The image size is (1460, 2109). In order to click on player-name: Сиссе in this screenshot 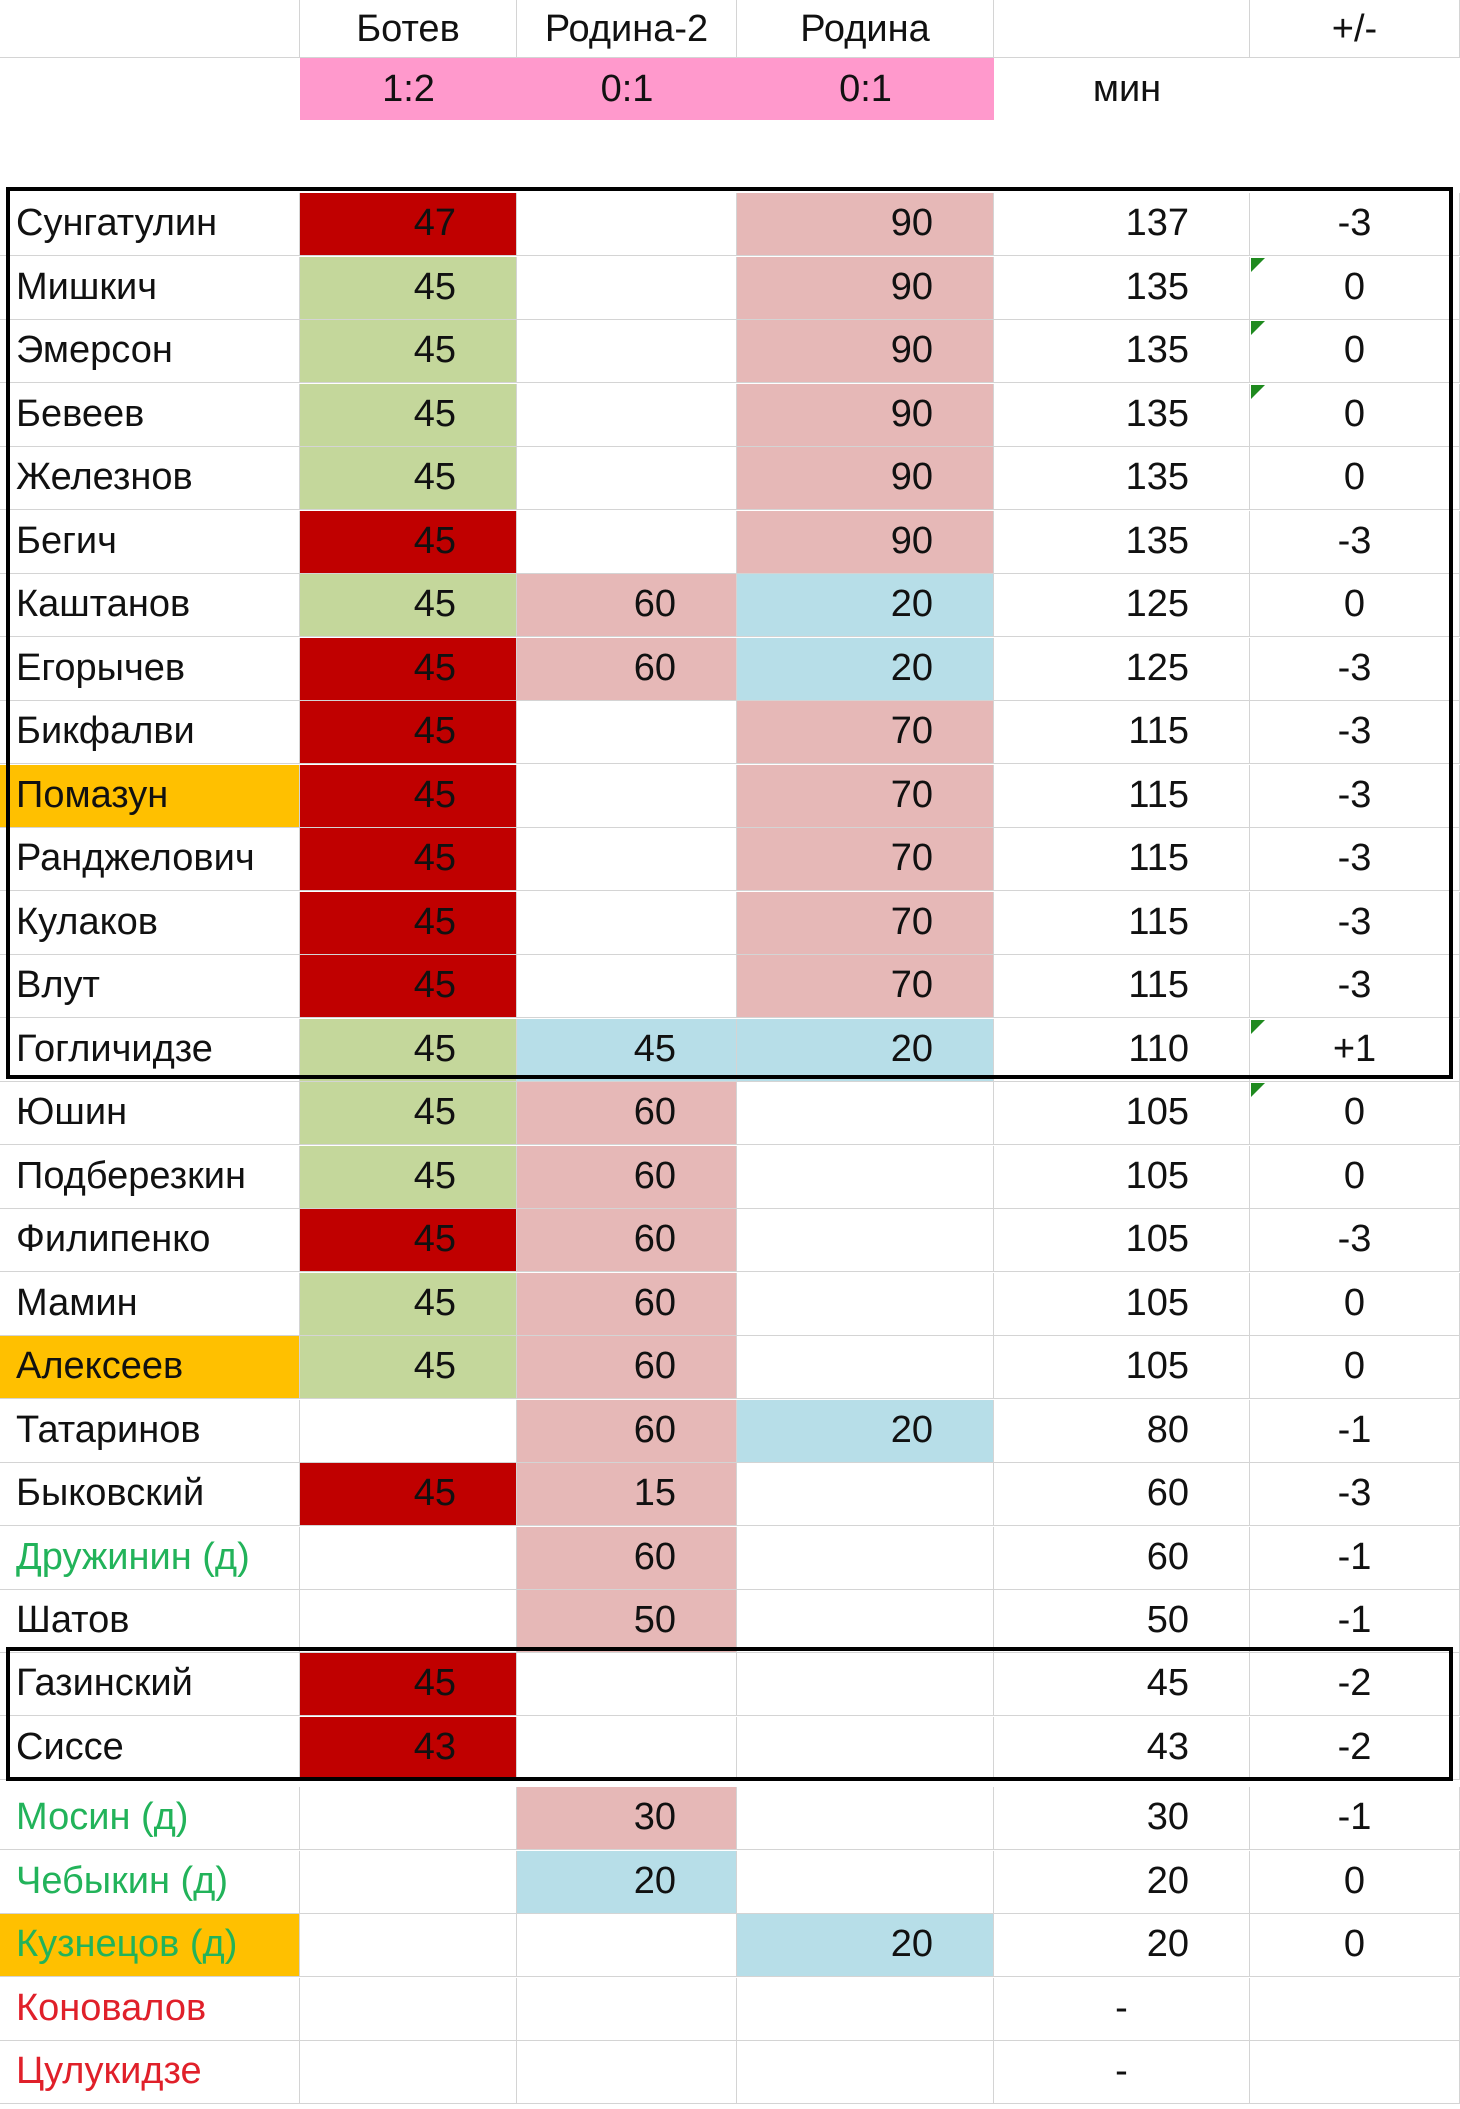, I will do `click(150, 1748)`.